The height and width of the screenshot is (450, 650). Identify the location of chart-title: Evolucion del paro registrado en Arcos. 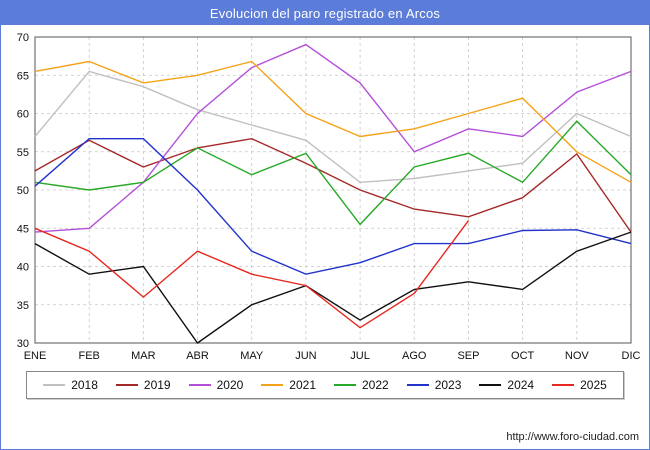
(325, 13).